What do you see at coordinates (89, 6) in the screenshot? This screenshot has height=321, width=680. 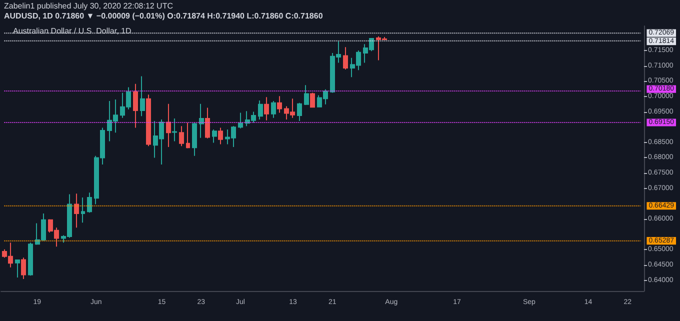 I see `text: Zabelin1 published July 30, 2020 22:08:12 UTC` at bounding box center [89, 6].